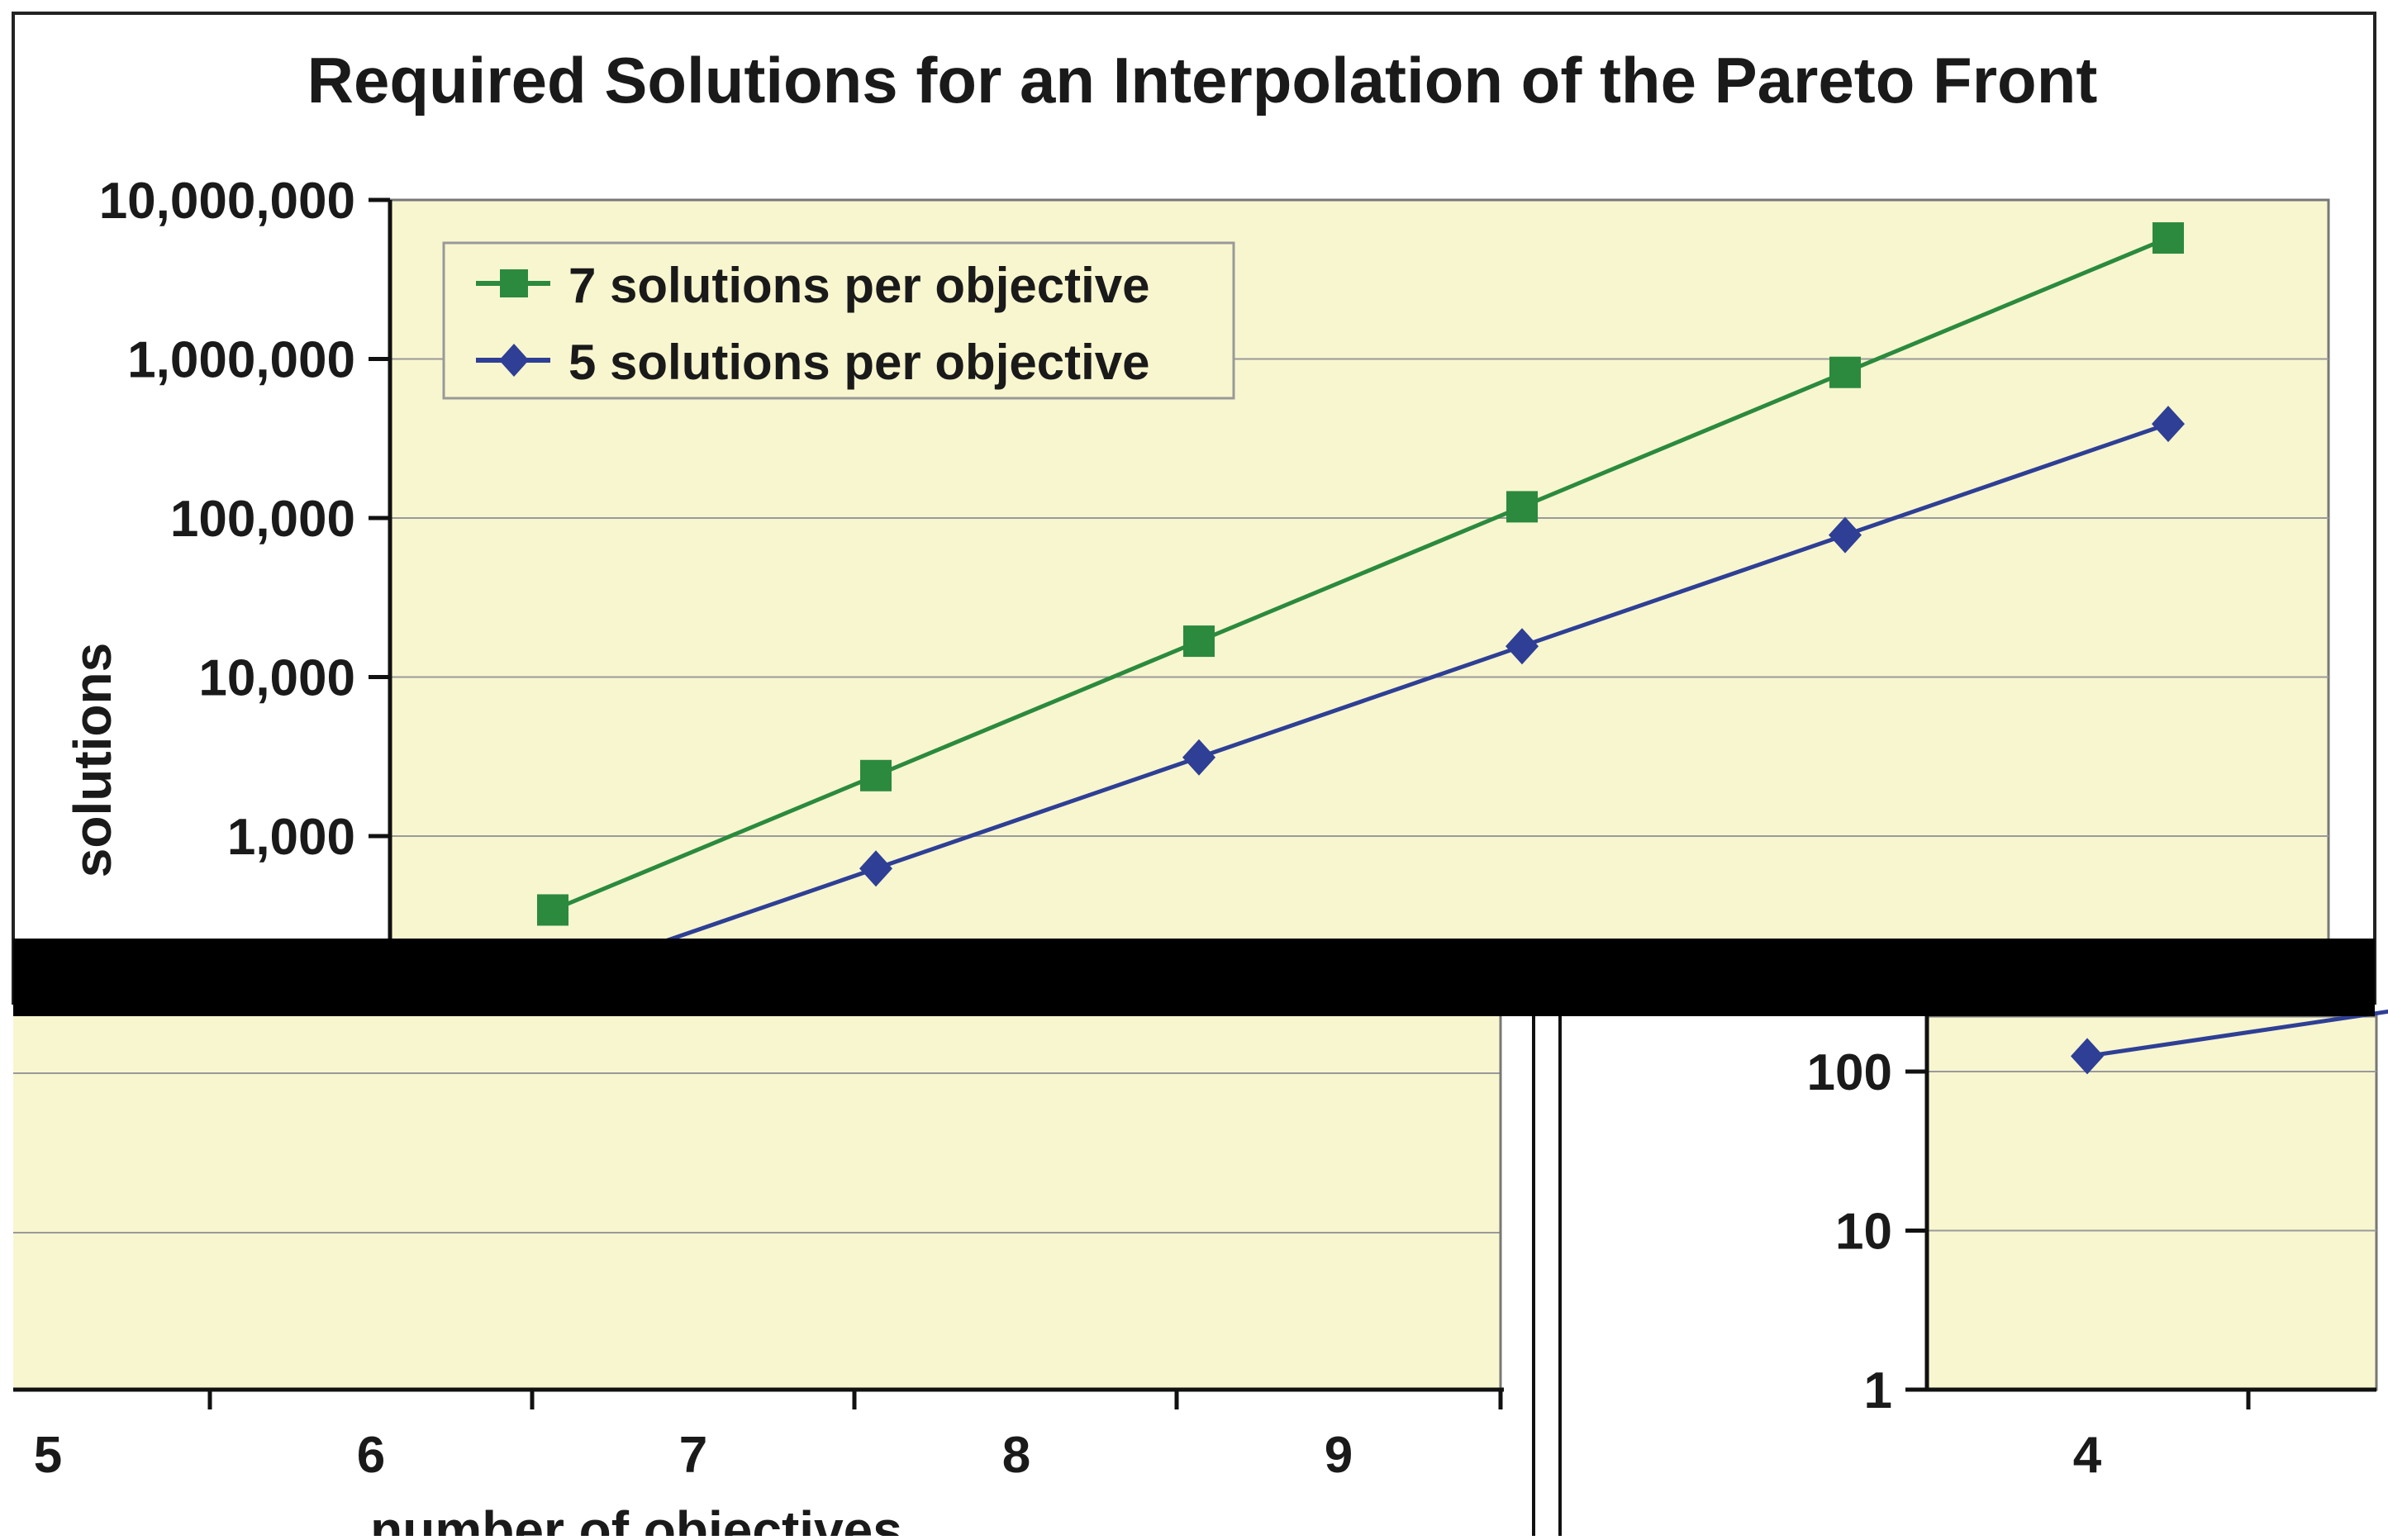  Describe the element at coordinates (859, 285) in the screenshot. I see `legend-label-7-solutions: 7 solutions per objective` at that location.